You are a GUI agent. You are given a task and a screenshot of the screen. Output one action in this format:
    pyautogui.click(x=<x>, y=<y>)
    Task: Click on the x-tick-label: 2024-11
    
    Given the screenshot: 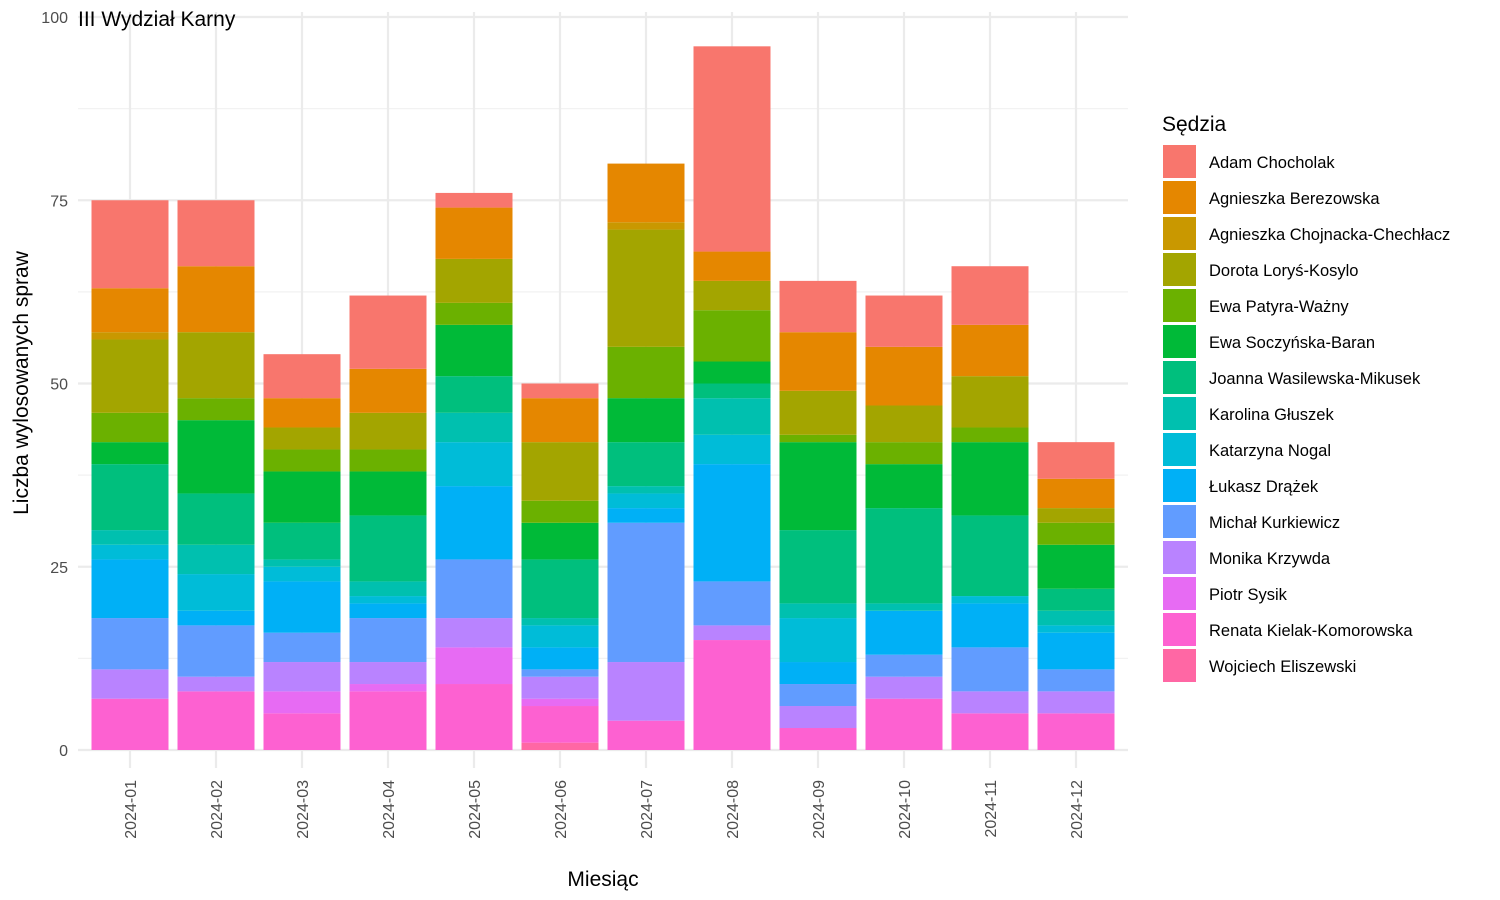 What is the action you would take?
    pyautogui.click(x=991, y=809)
    